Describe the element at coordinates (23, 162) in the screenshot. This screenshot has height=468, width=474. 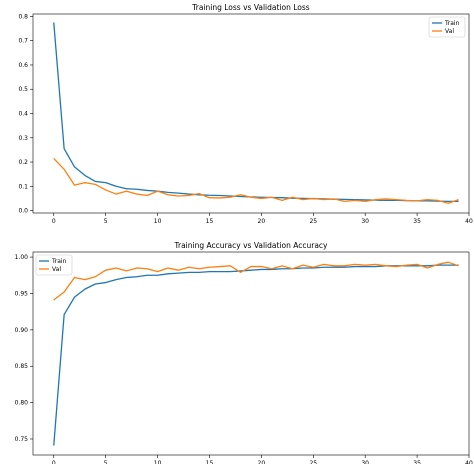
I see `y-tick-label: 0.2` at that location.